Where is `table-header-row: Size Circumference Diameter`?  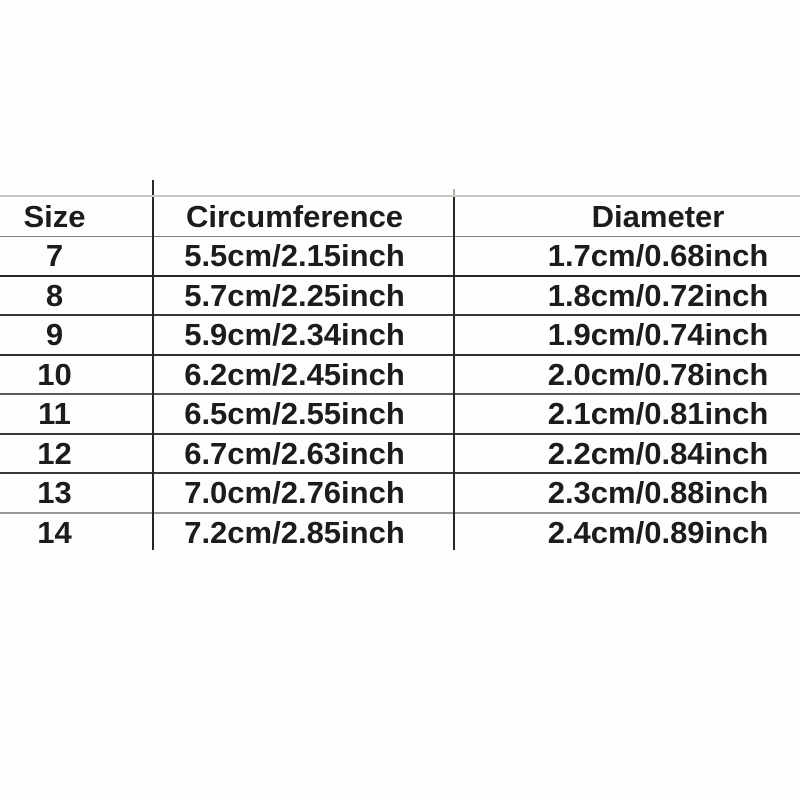
table-header-row: Size Circumference Diameter is located at coordinates (400, 217).